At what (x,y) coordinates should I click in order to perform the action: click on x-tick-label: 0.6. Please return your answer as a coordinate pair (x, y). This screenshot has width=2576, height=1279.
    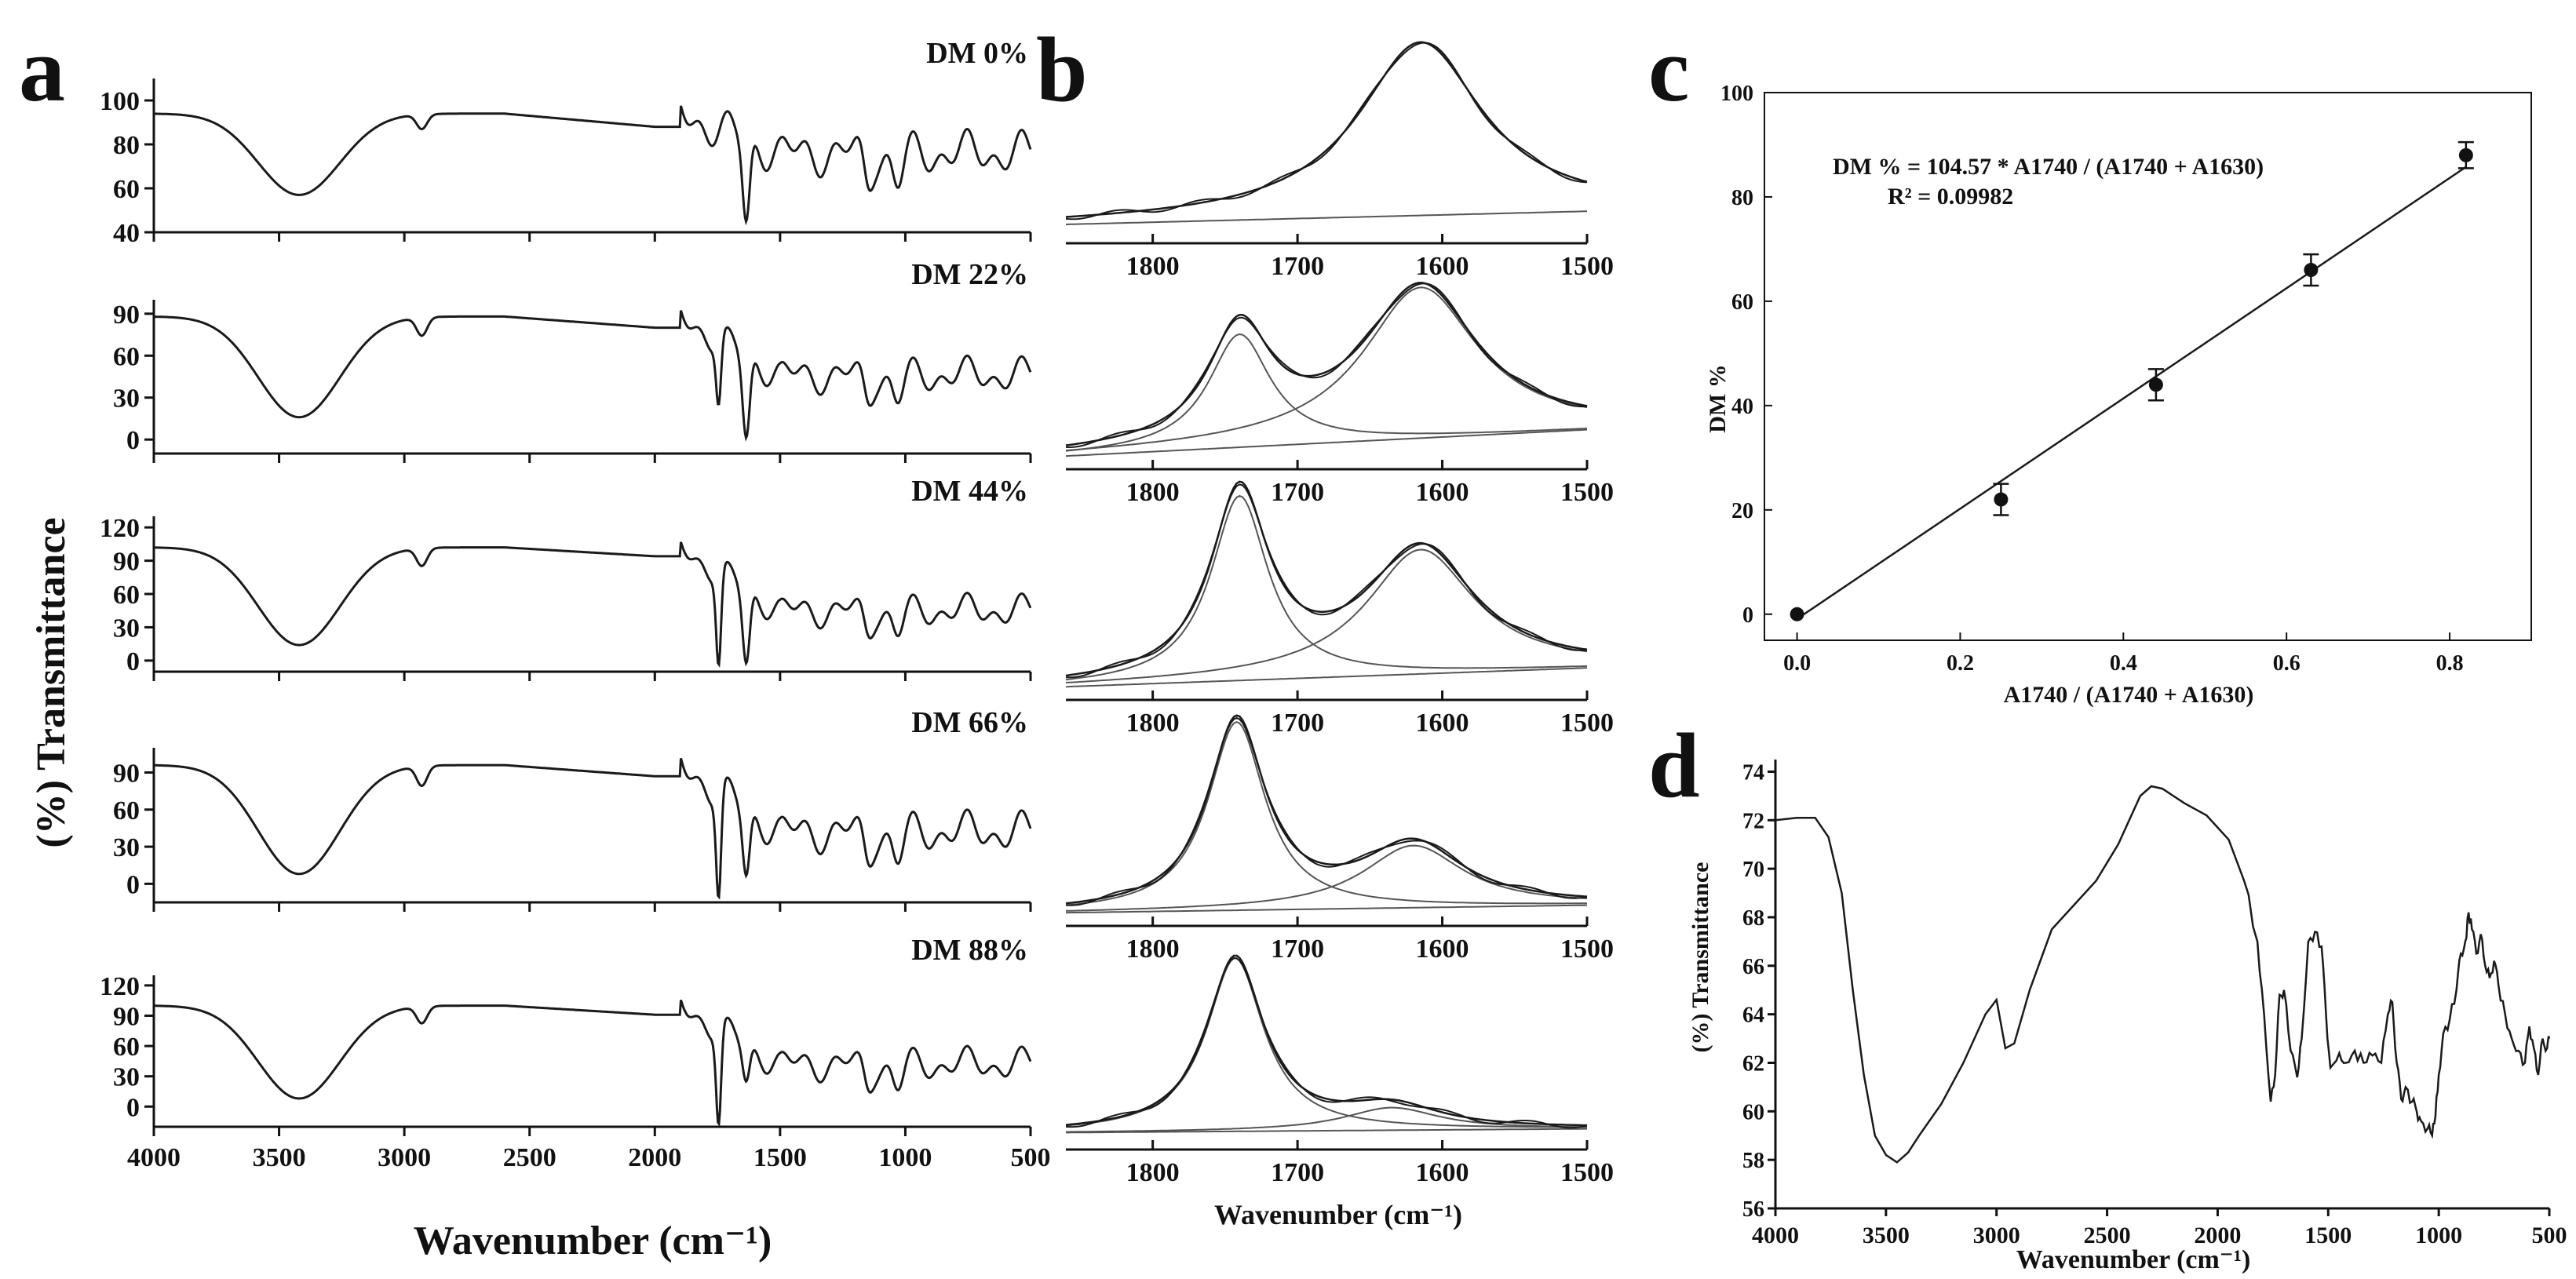
    Looking at the image, I should click on (2287, 664).